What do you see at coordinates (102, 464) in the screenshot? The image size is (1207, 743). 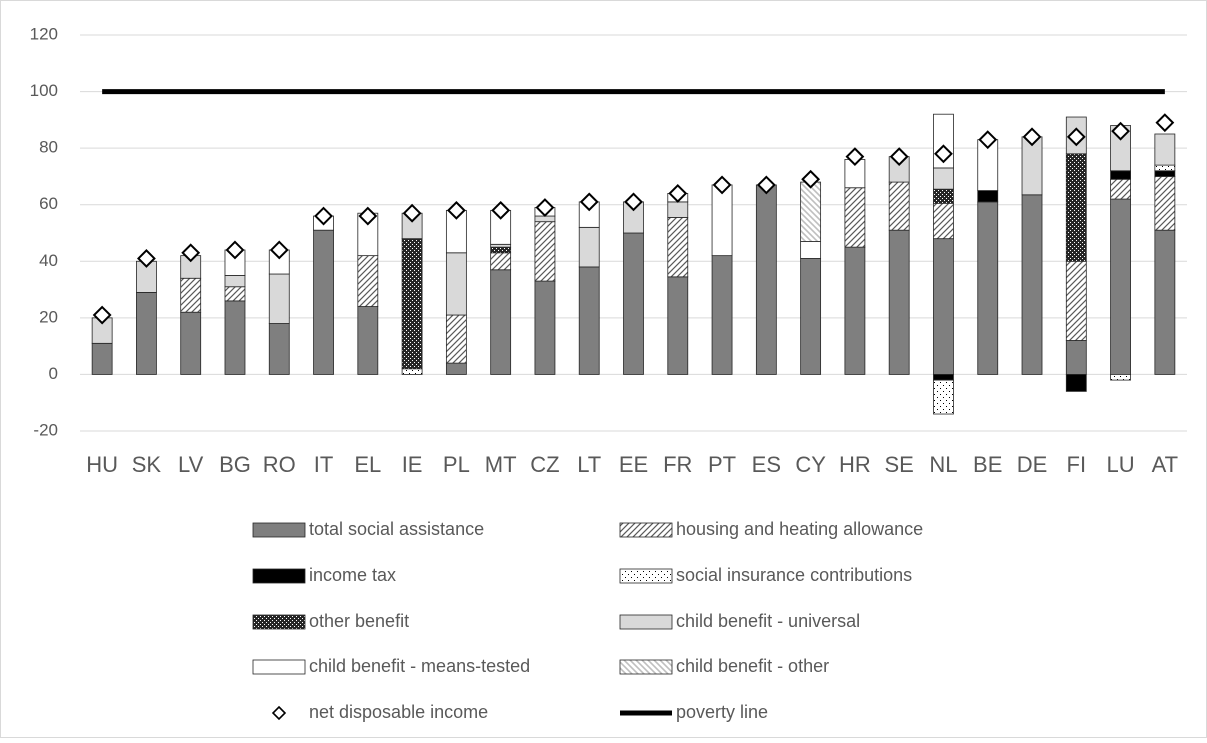 I see `x-tick-label: HU` at bounding box center [102, 464].